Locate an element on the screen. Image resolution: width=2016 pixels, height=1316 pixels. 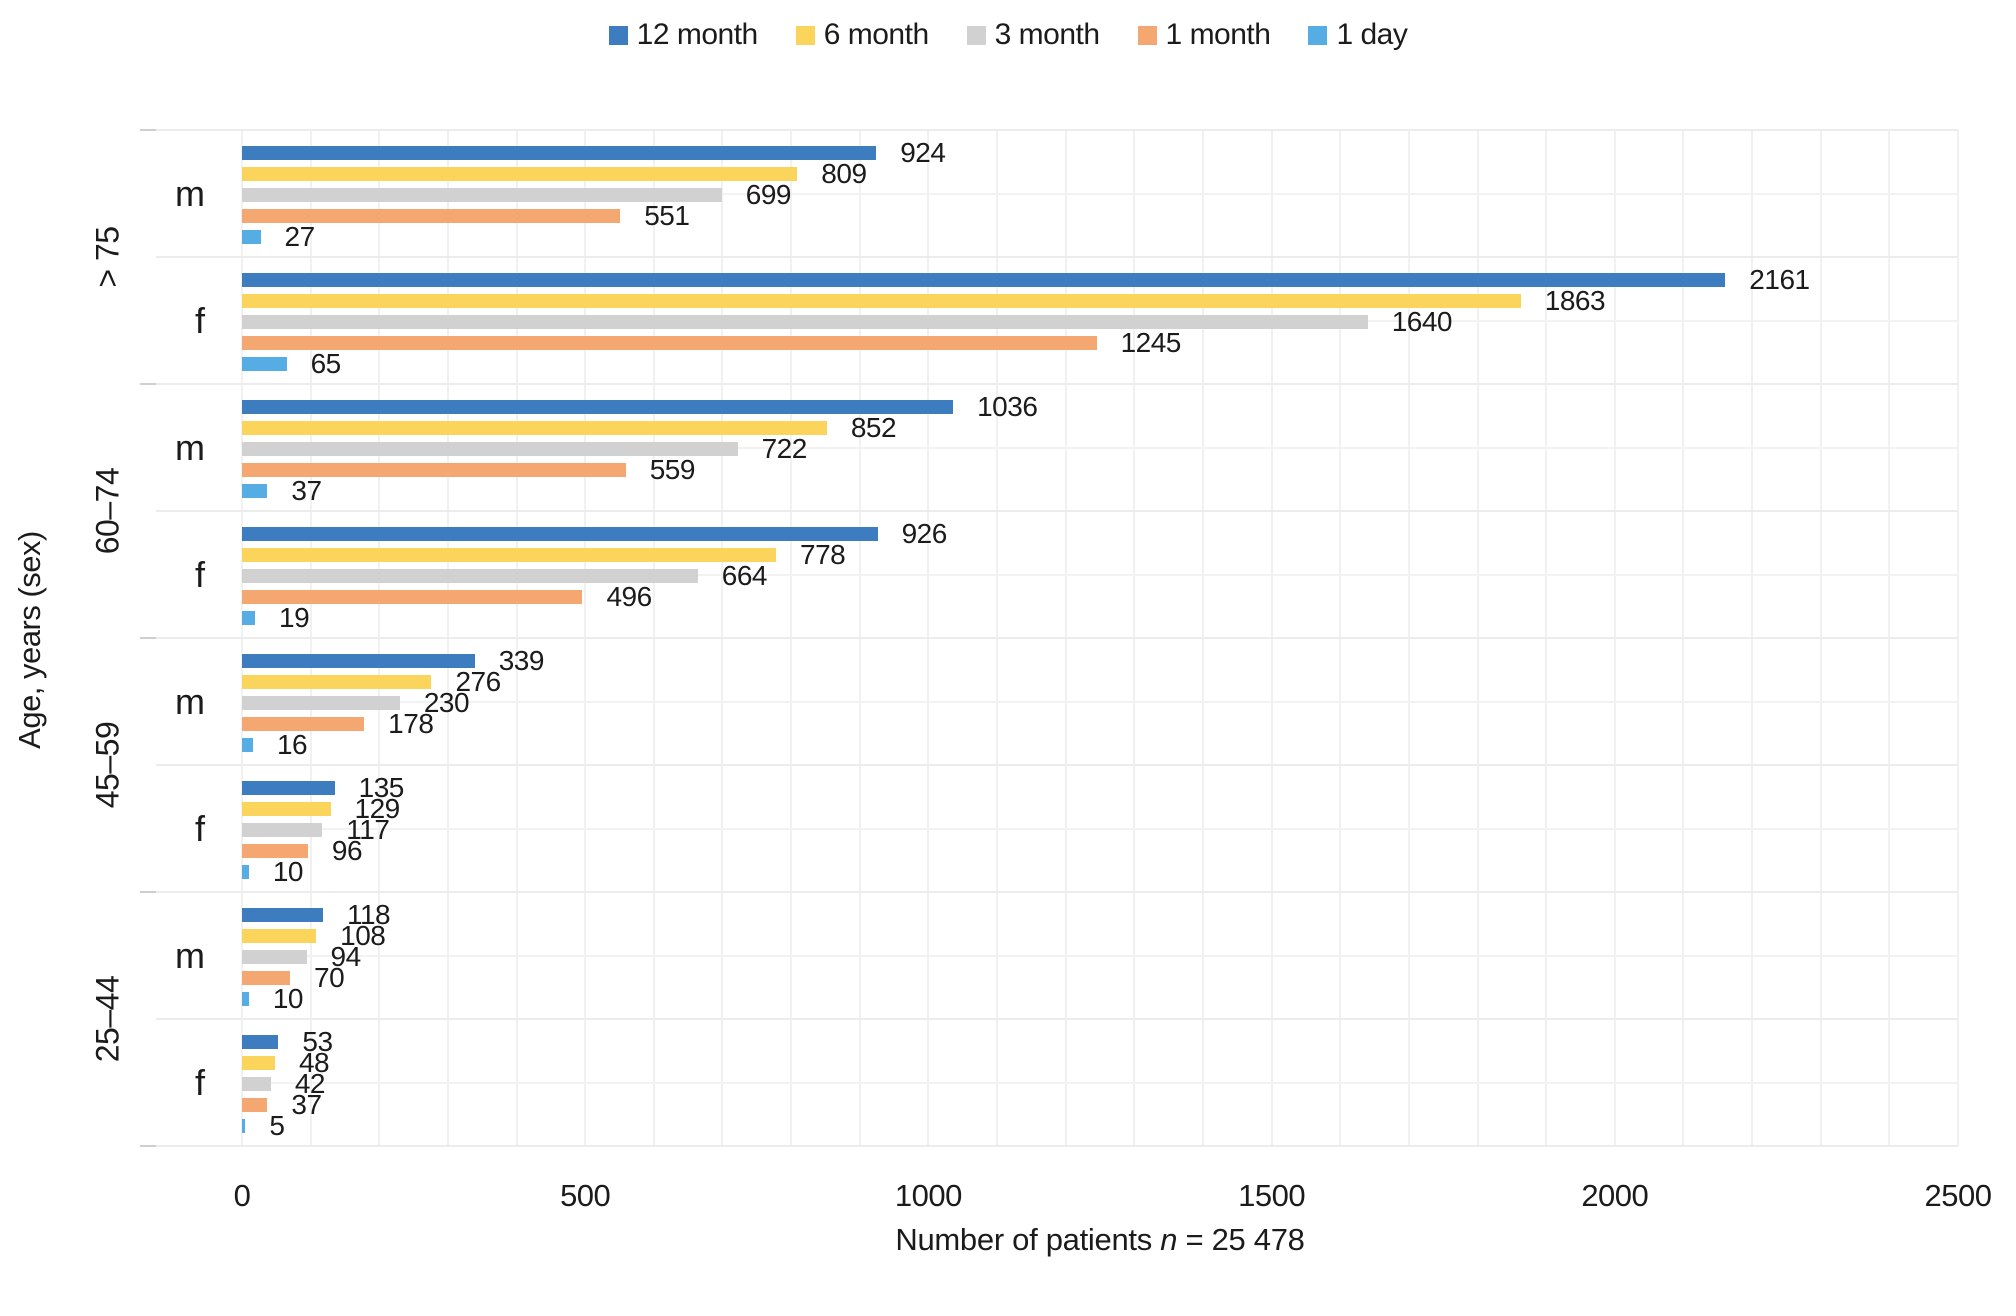
x-axis-title: Number of patients n = 25 478 is located at coordinates (1100, 1240).